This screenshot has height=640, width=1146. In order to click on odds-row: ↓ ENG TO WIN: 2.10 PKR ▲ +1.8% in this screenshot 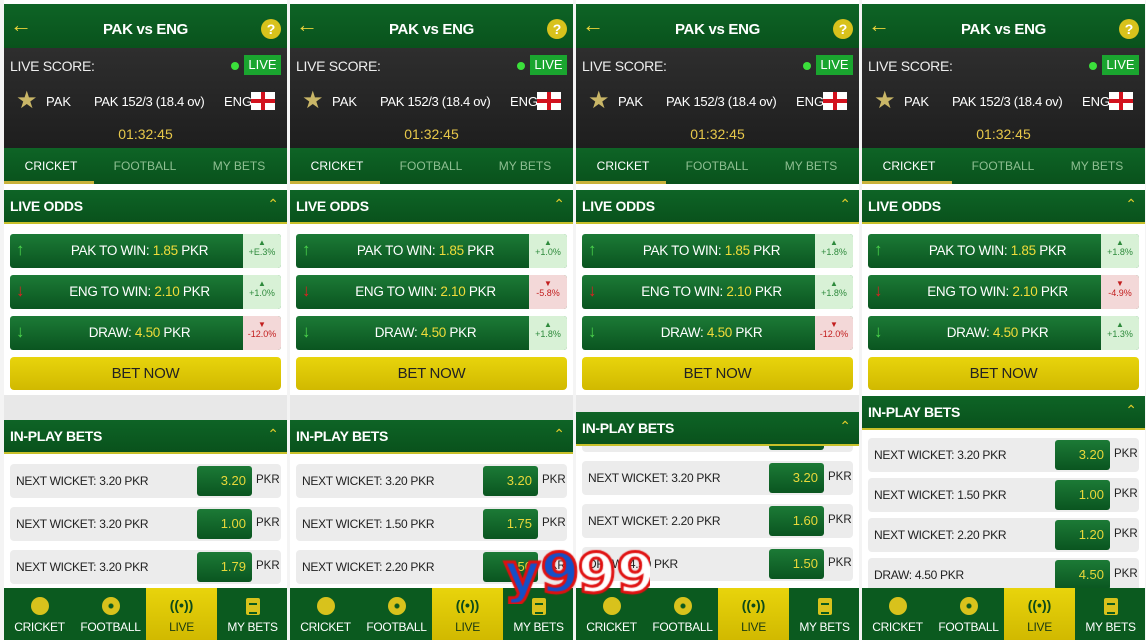, I will do `click(717, 292)`.